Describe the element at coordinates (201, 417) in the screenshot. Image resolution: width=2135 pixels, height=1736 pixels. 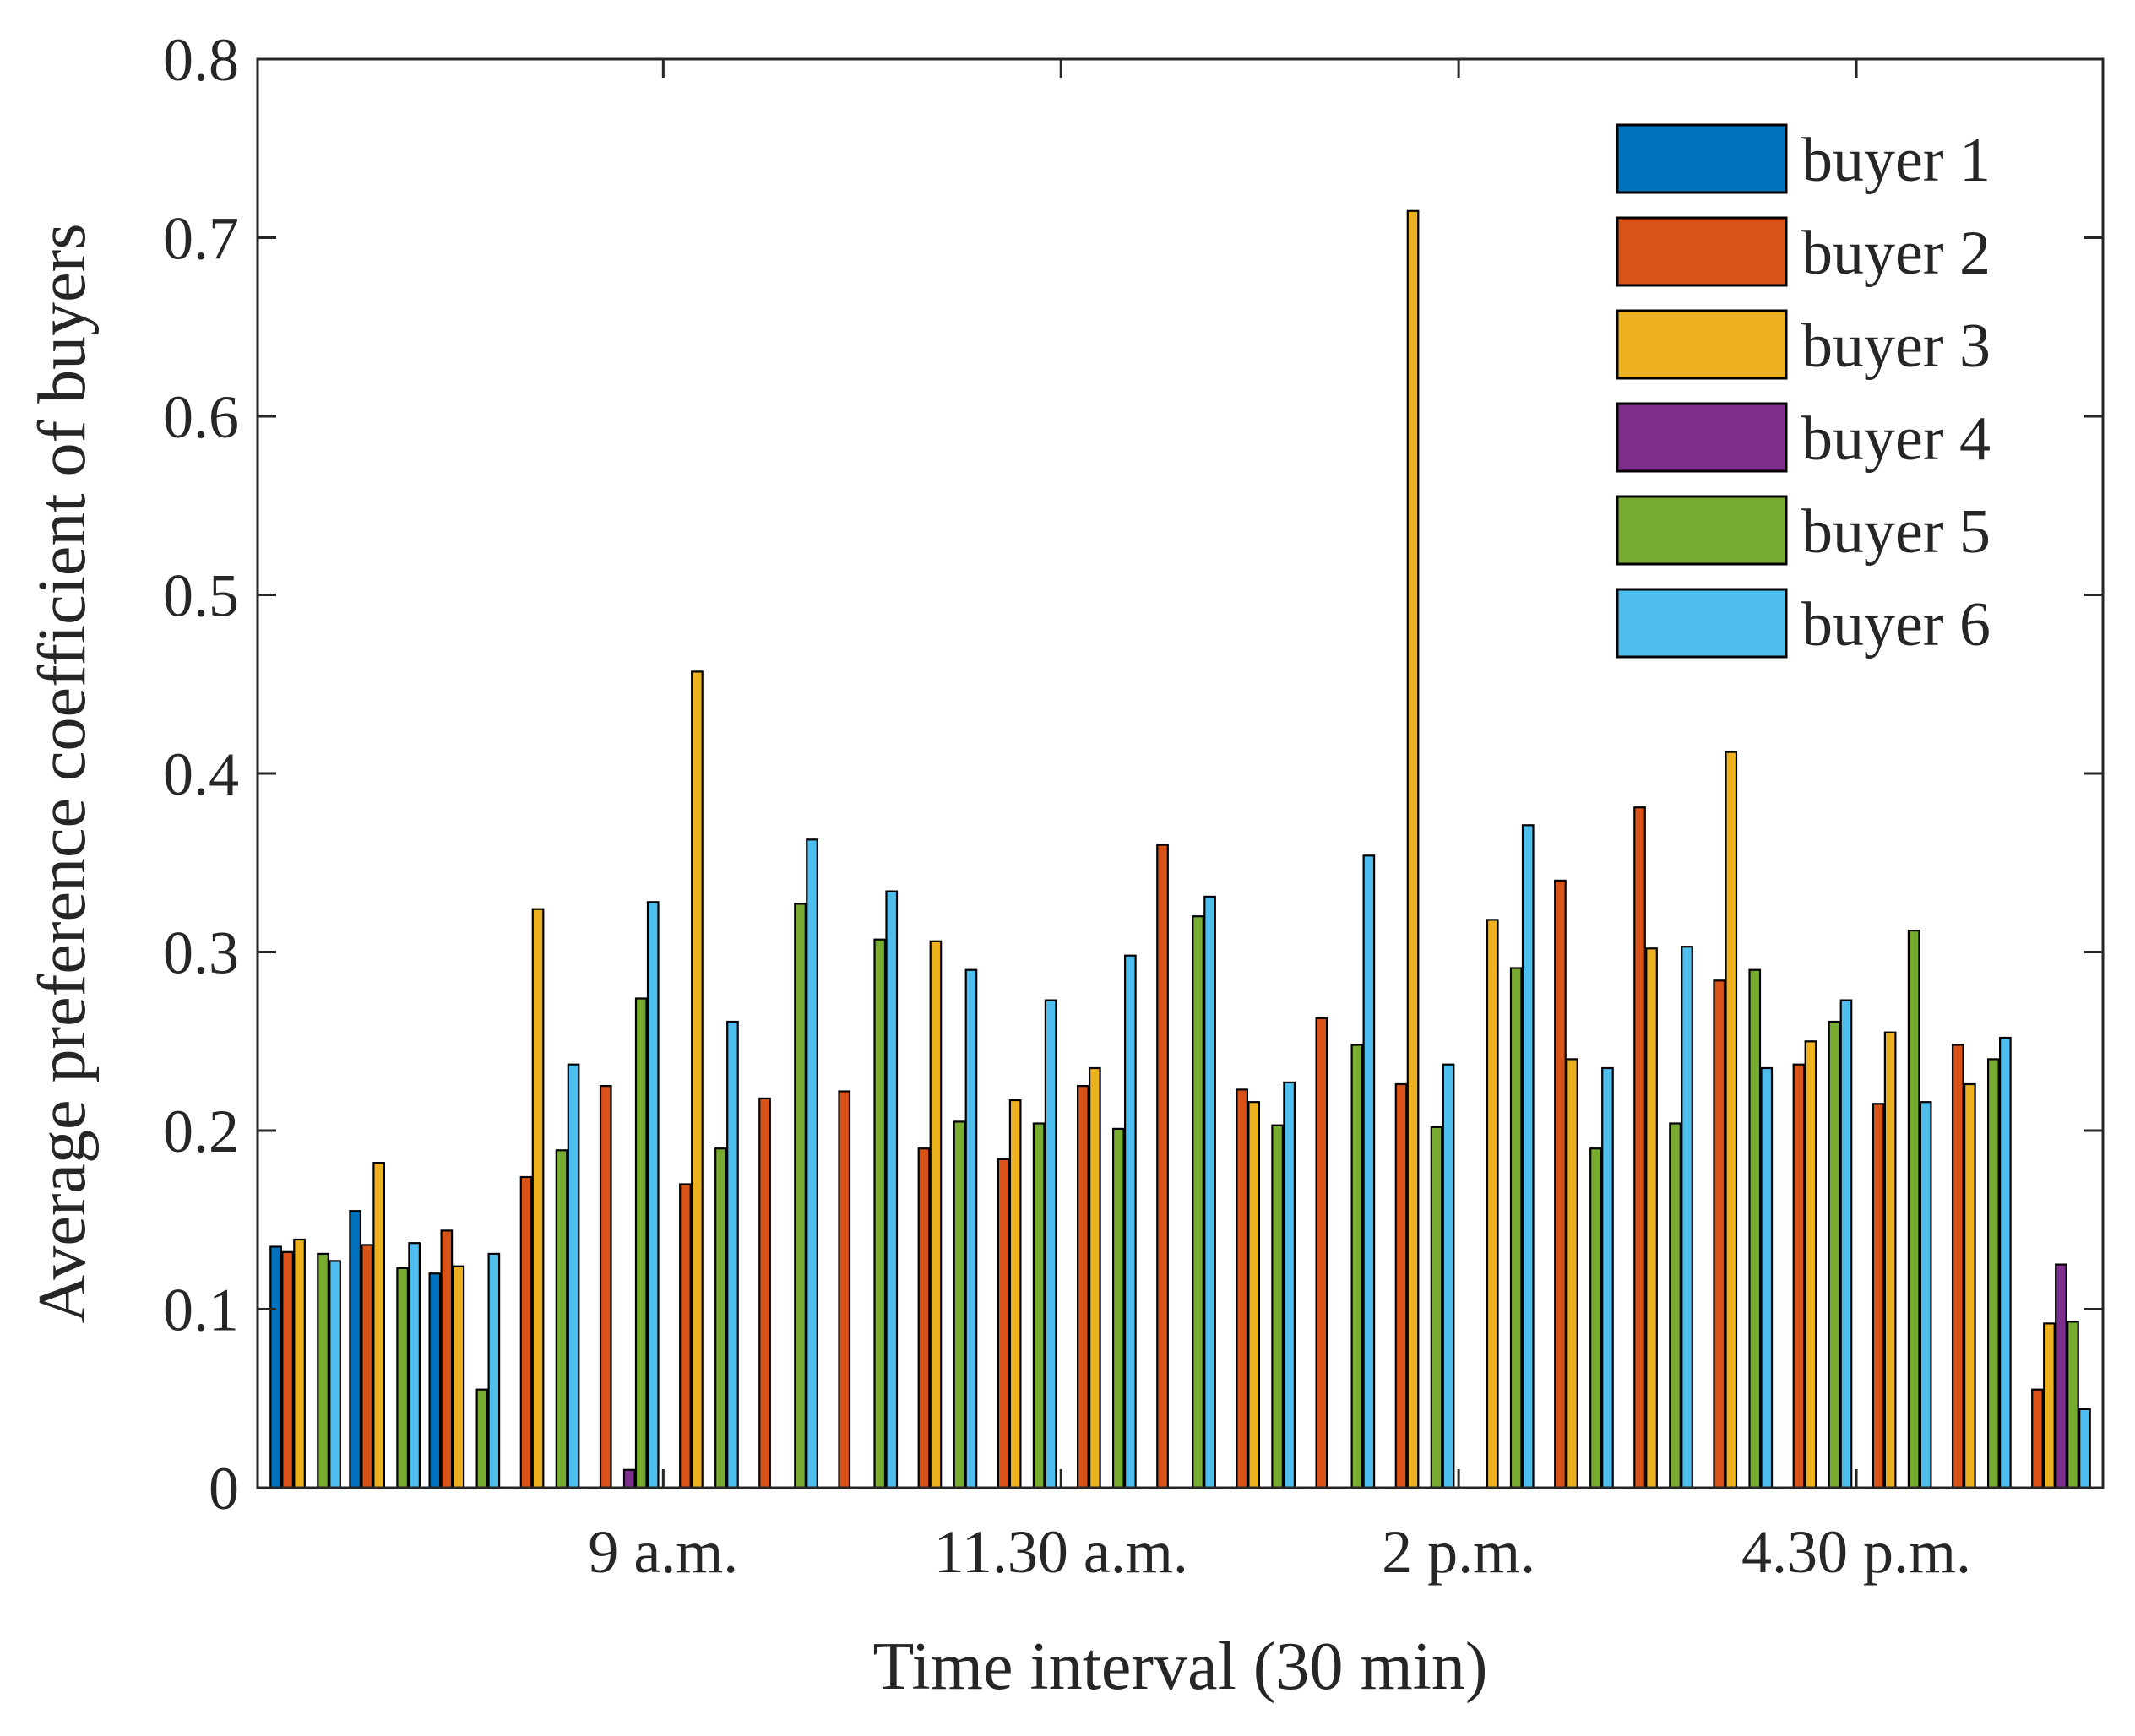
I see `y-tick-label: 0.6` at that location.